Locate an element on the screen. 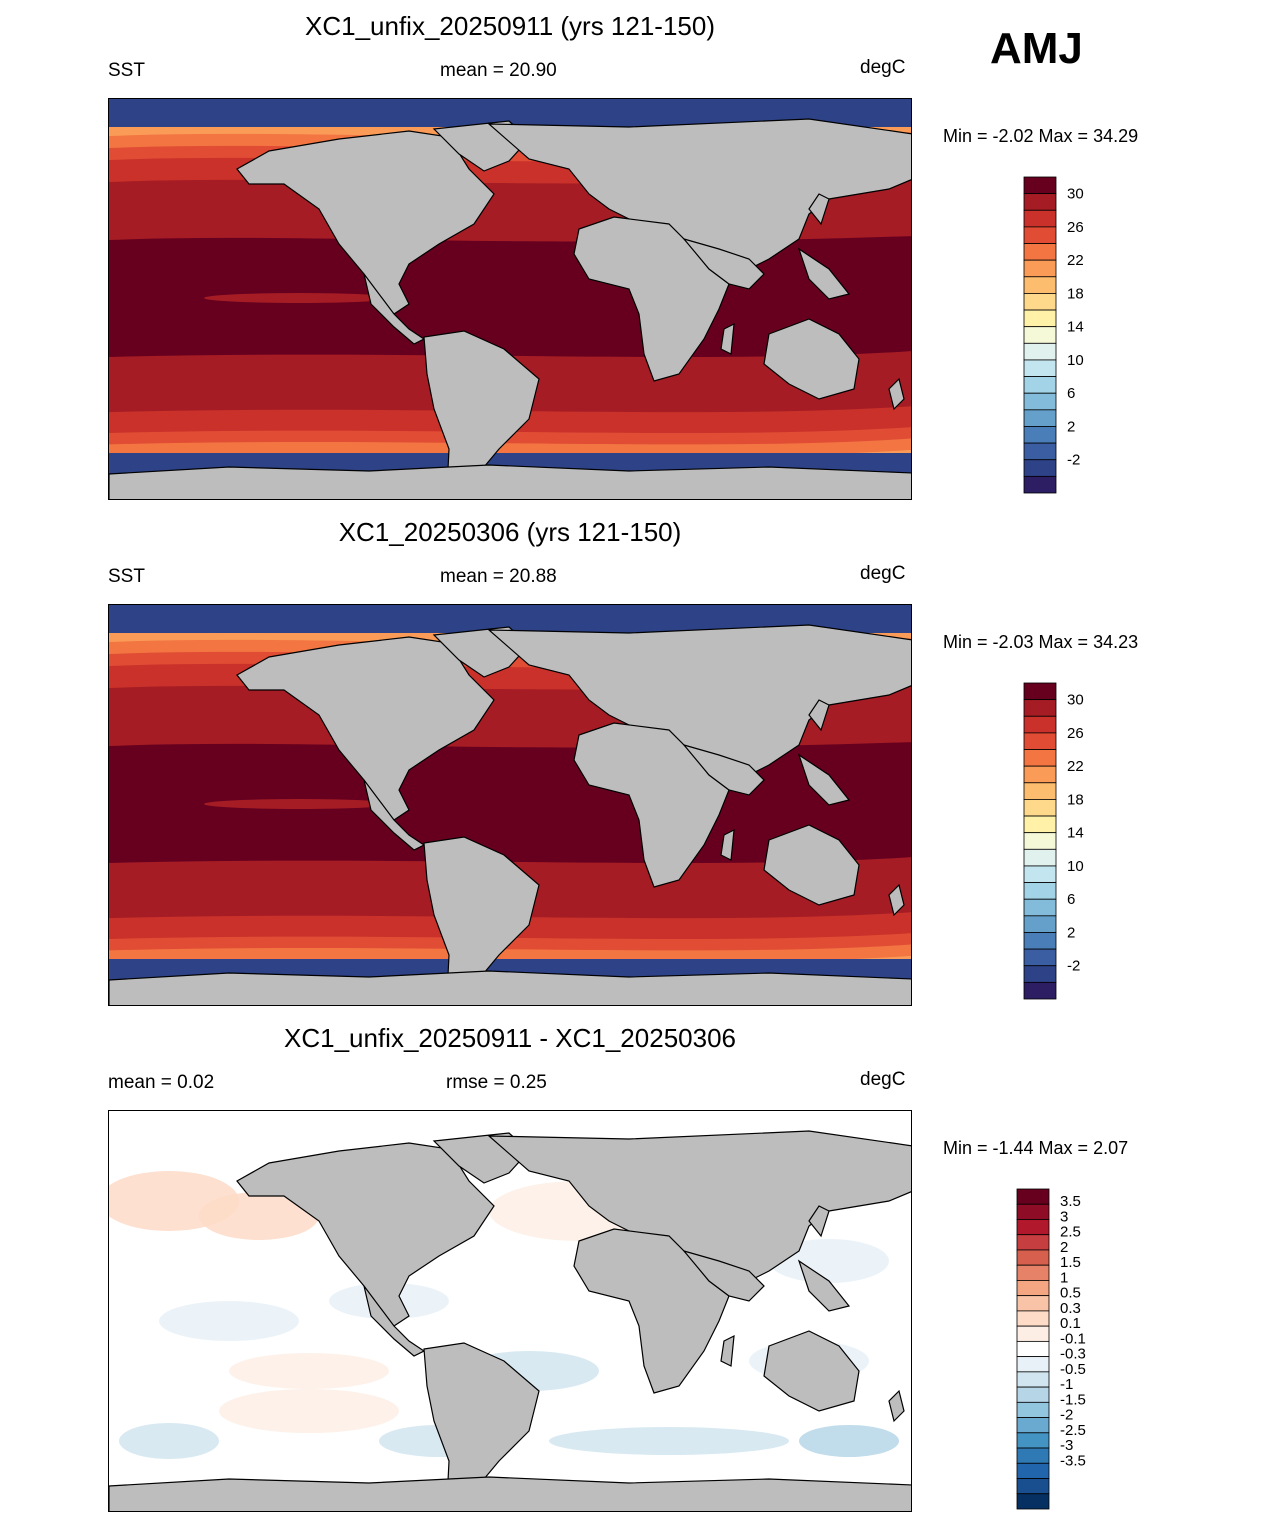  panel-1-colorbar: 30 26 22 18 14 10 6 2 -2 is located at coordinates (1068, 336).